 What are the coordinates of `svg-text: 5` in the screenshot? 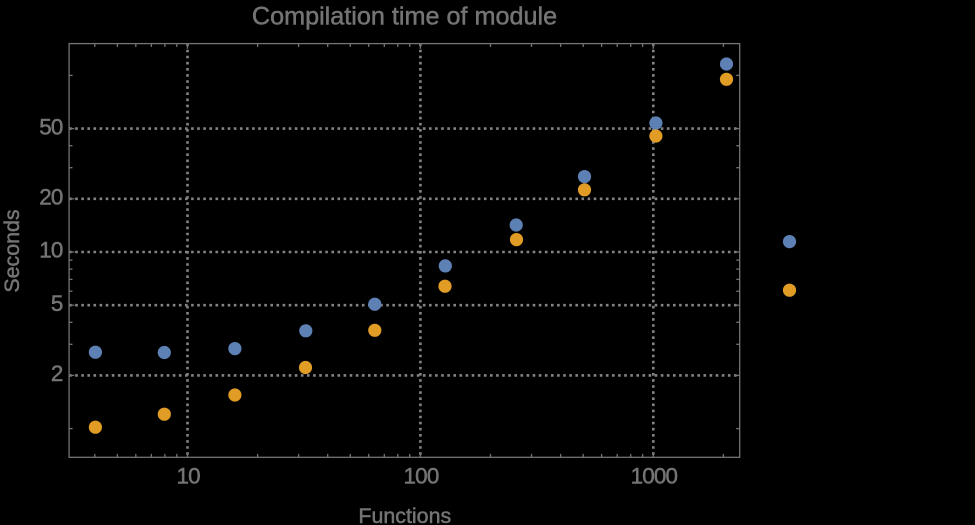 It's located at (57, 303).